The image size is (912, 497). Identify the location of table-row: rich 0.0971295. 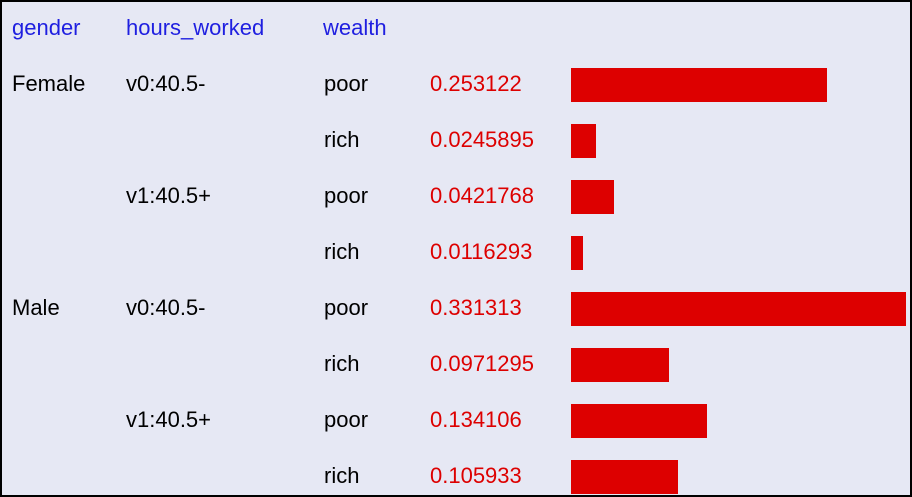
(456, 364).